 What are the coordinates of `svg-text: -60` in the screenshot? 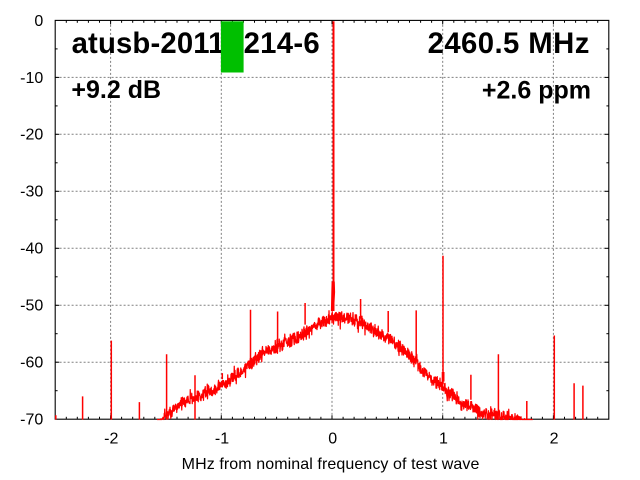 It's located at (31, 363).